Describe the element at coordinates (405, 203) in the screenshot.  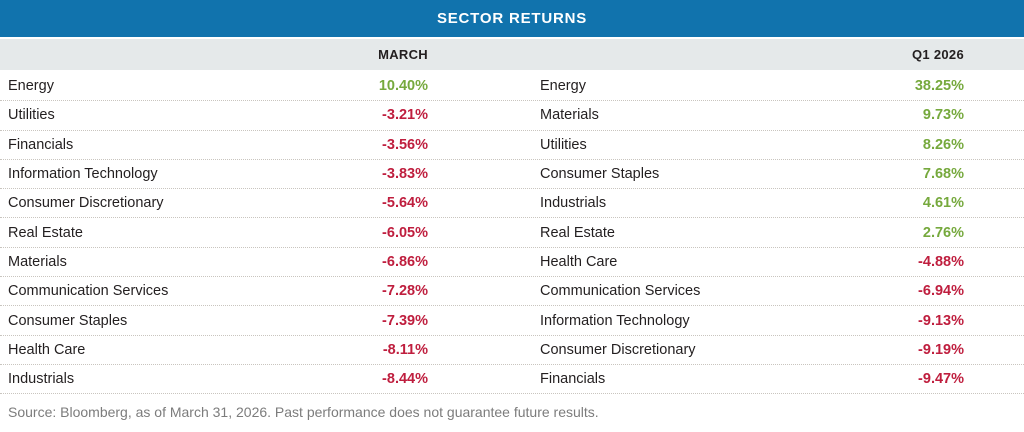
I see `sector-return-value: -5.64%` at that location.